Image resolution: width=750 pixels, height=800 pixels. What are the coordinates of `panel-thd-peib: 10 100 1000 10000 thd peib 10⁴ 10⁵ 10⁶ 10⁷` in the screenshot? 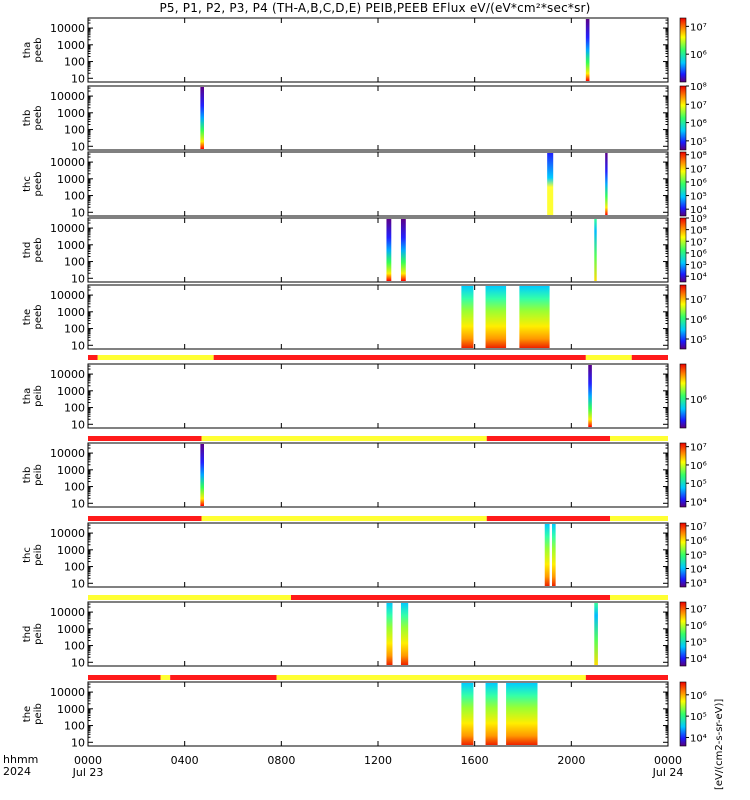 It's located at (364, 635).